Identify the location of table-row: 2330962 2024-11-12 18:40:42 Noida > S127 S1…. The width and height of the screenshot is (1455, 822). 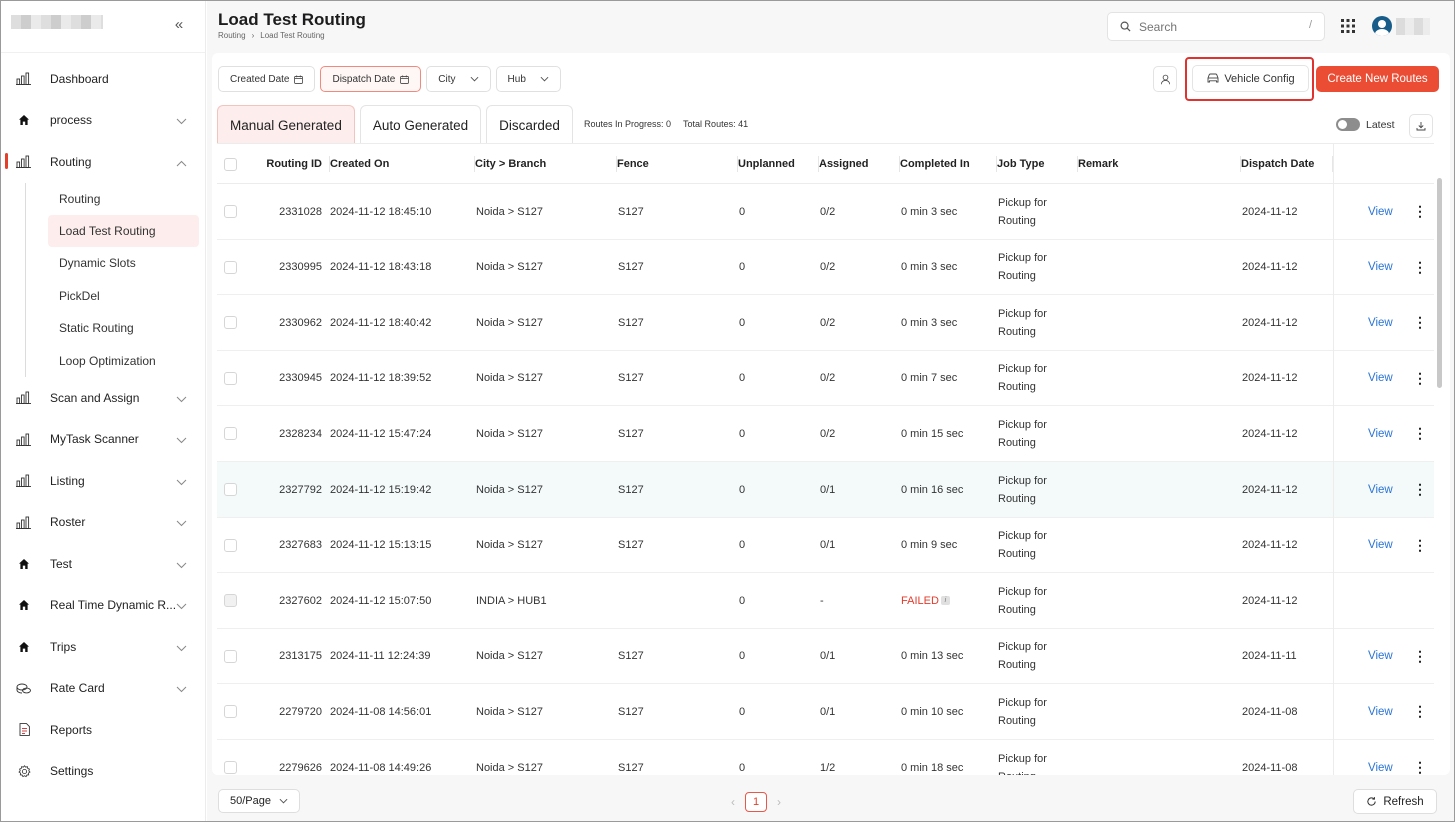
(825, 323).